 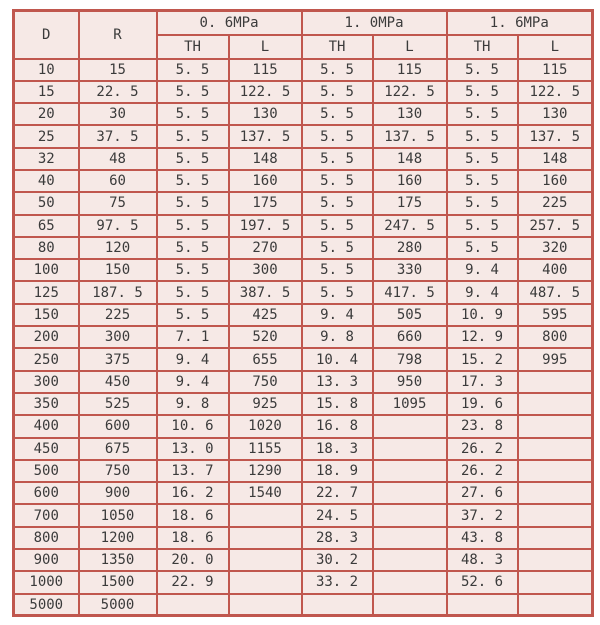 I want to click on table-cell: 750, so click(x=117, y=471).